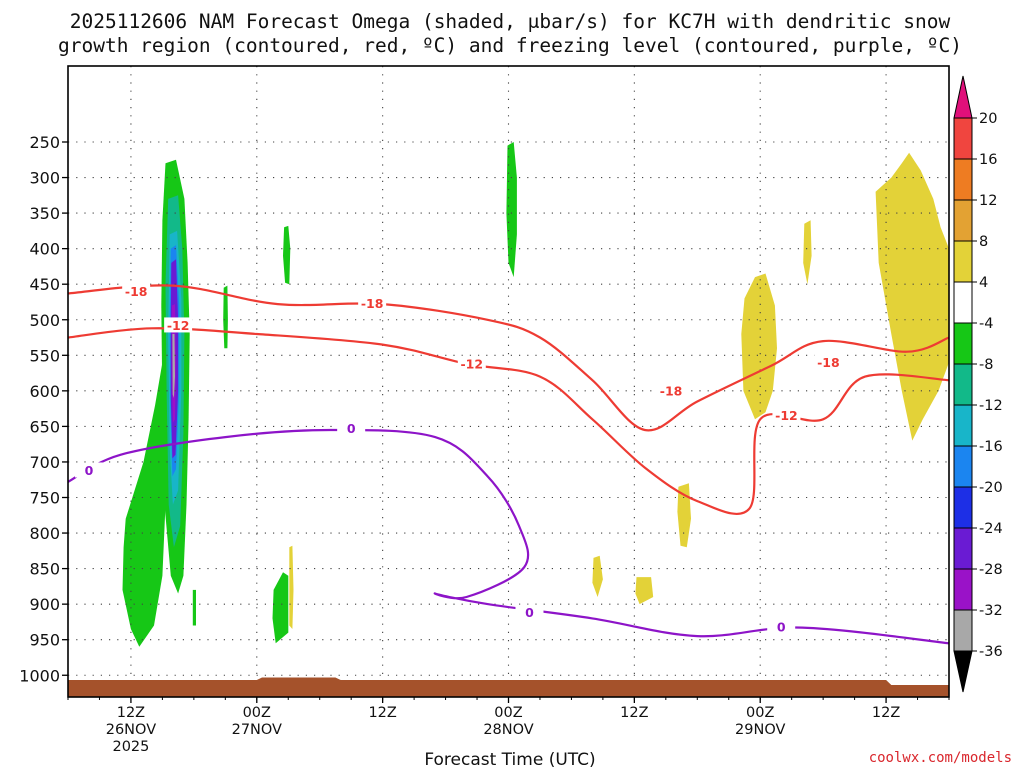 Image resolution: width=1024 pixels, height=768 pixels. What do you see at coordinates (508, 730) in the screenshot?
I see `x-tick-date: 28NOV` at bounding box center [508, 730].